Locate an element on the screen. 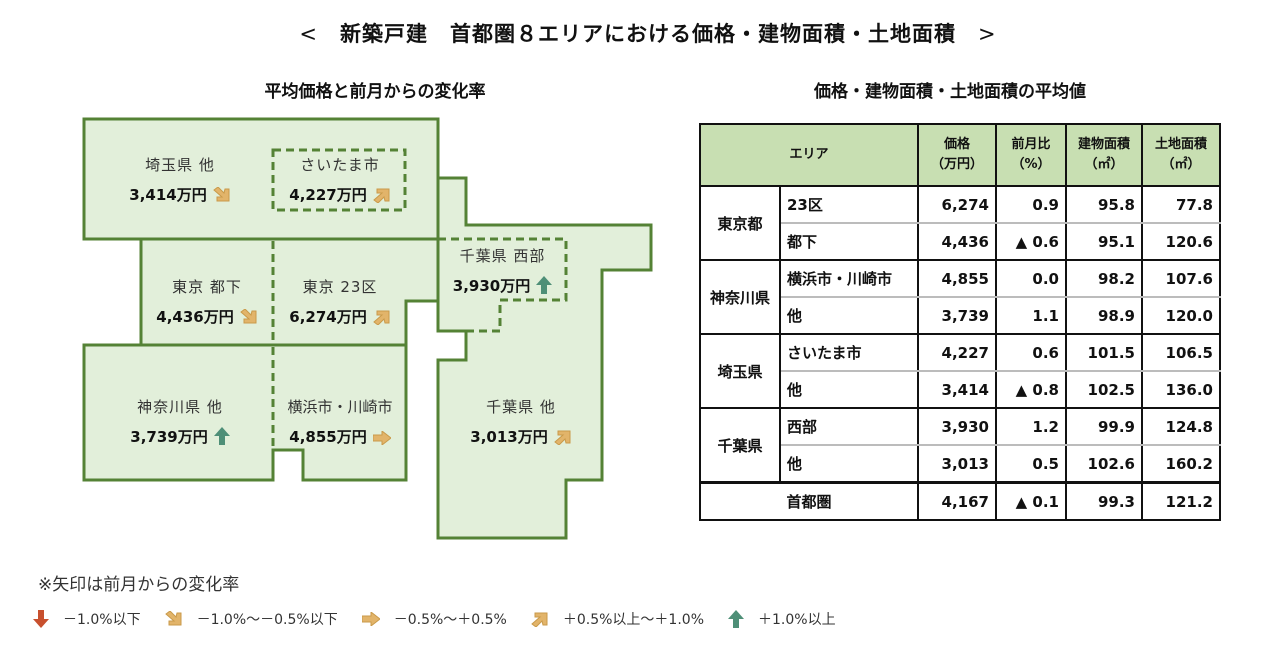 The width and height of the screenshot is (1276, 647). group-kanagawa: 神奈川県 is located at coordinates (740, 297).